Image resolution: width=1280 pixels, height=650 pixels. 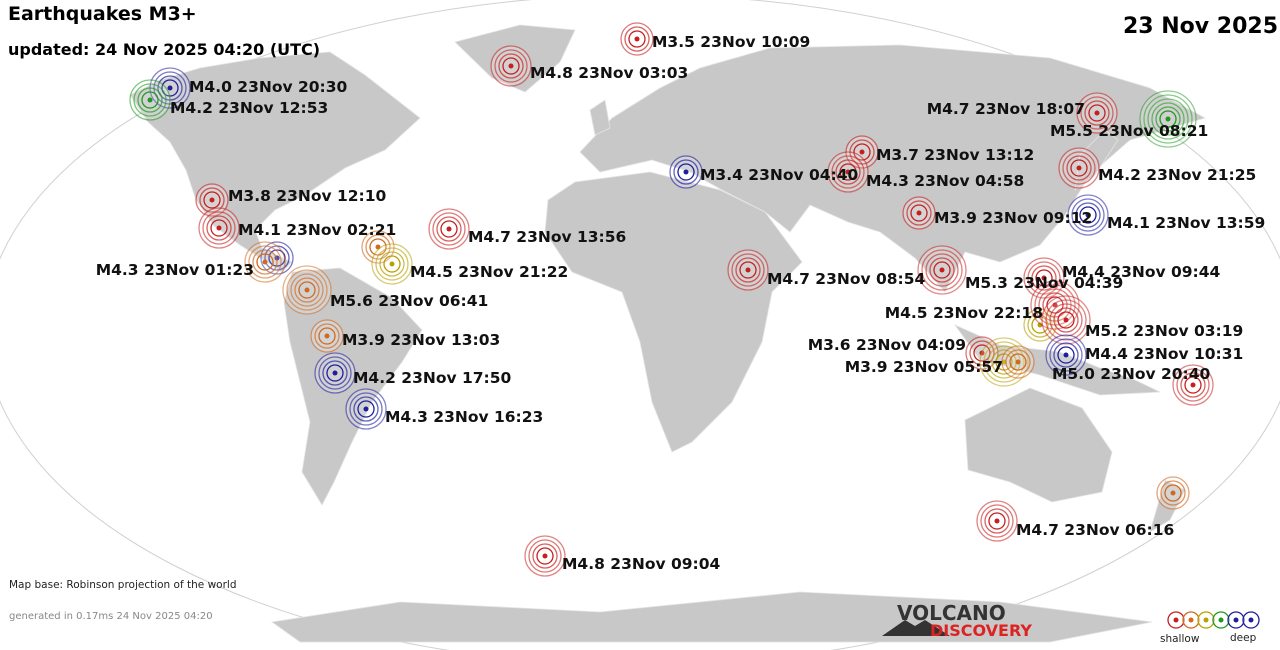 I want to click on generated: generated in 0.17ms 24 Nov 2025 04:20, so click(x=111, y=616).